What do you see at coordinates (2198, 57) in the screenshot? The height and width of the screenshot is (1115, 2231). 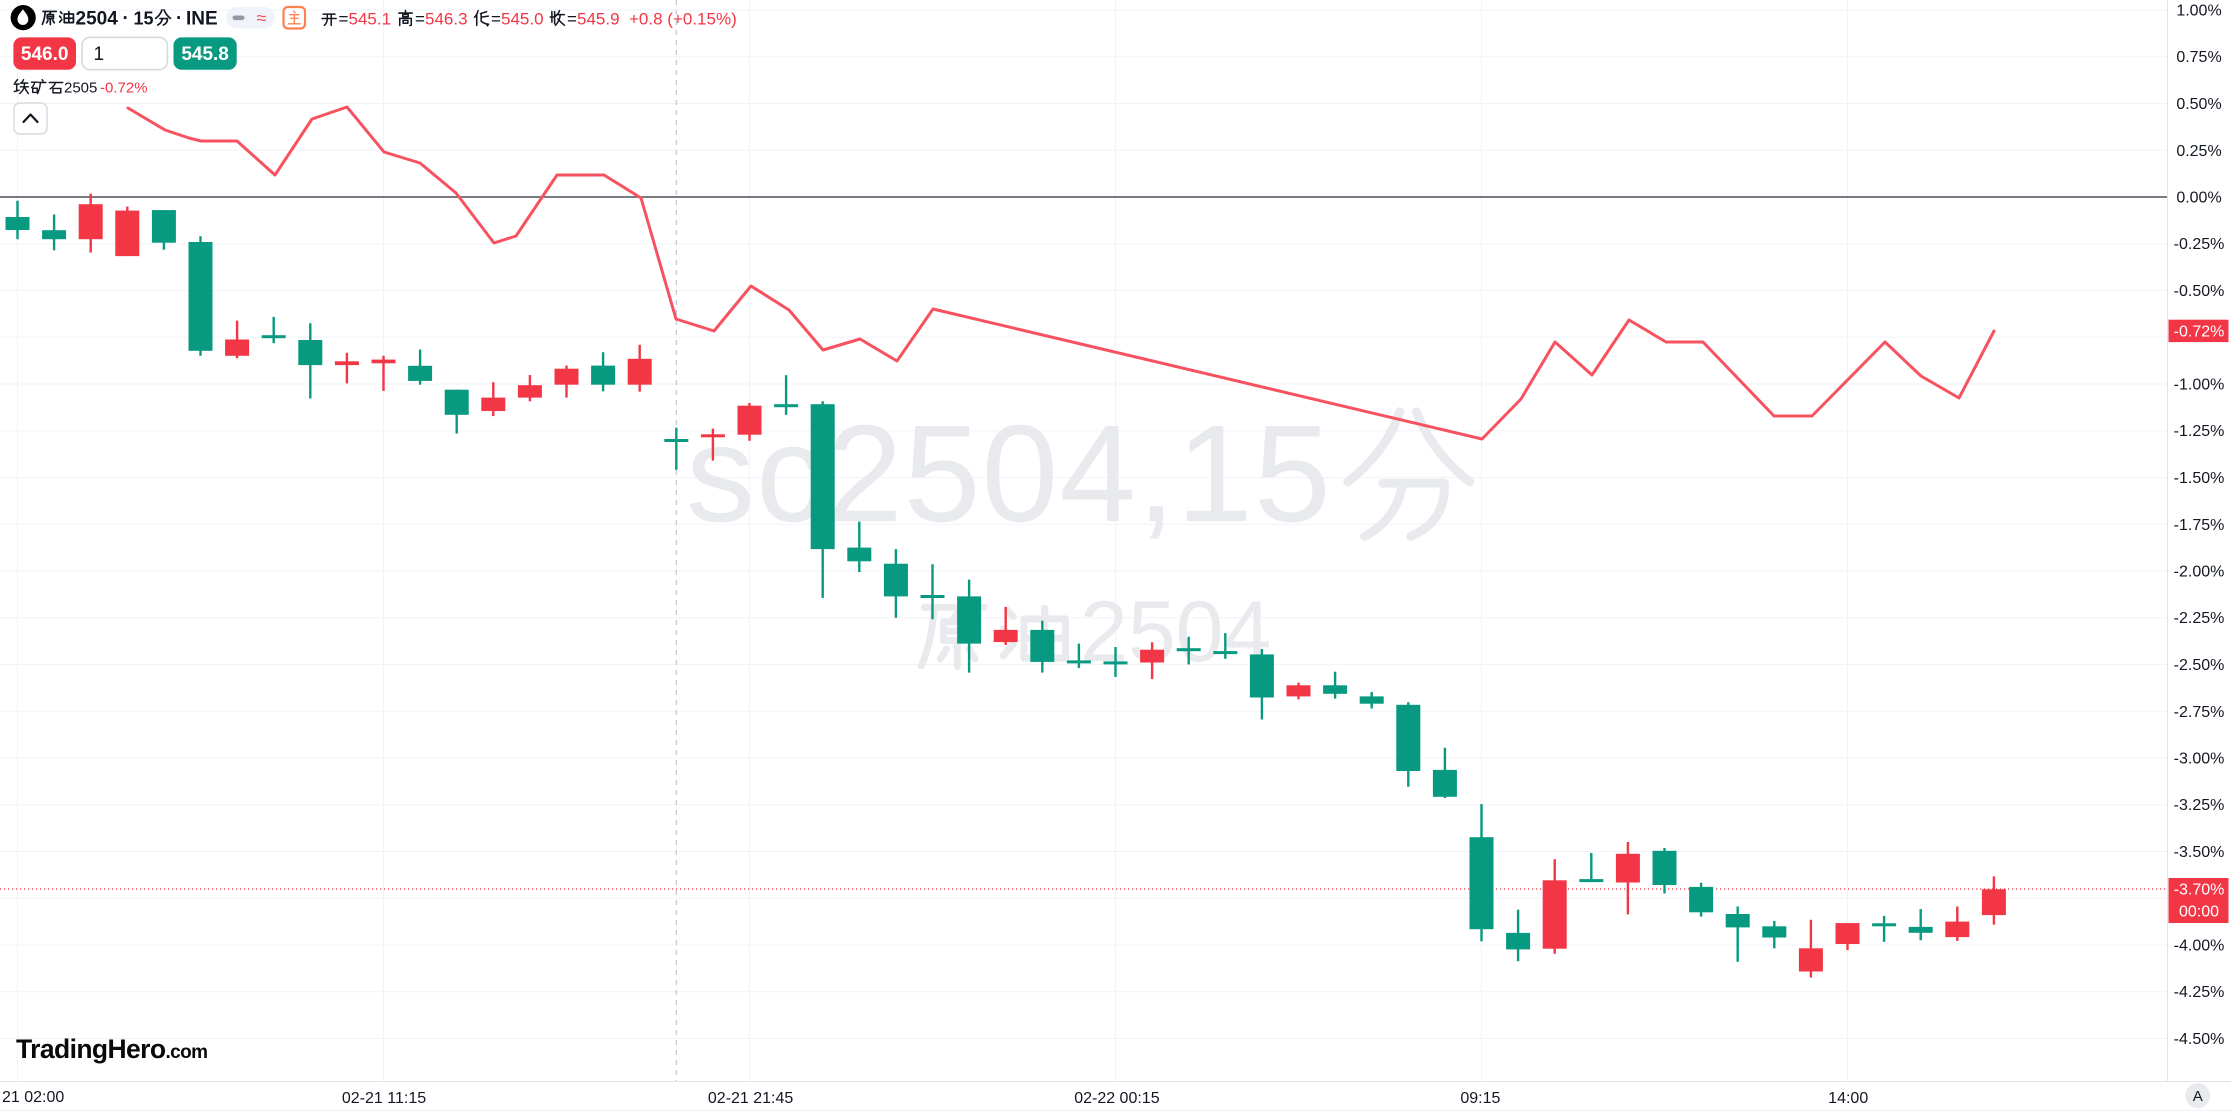 I see `svg-text: 0.75%` at bounding box center [2198, 57].